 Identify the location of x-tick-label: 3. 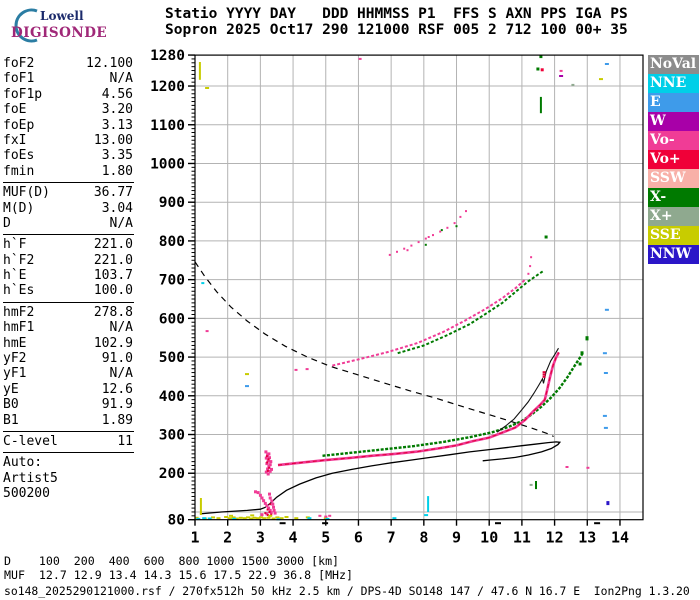
(260, 538).